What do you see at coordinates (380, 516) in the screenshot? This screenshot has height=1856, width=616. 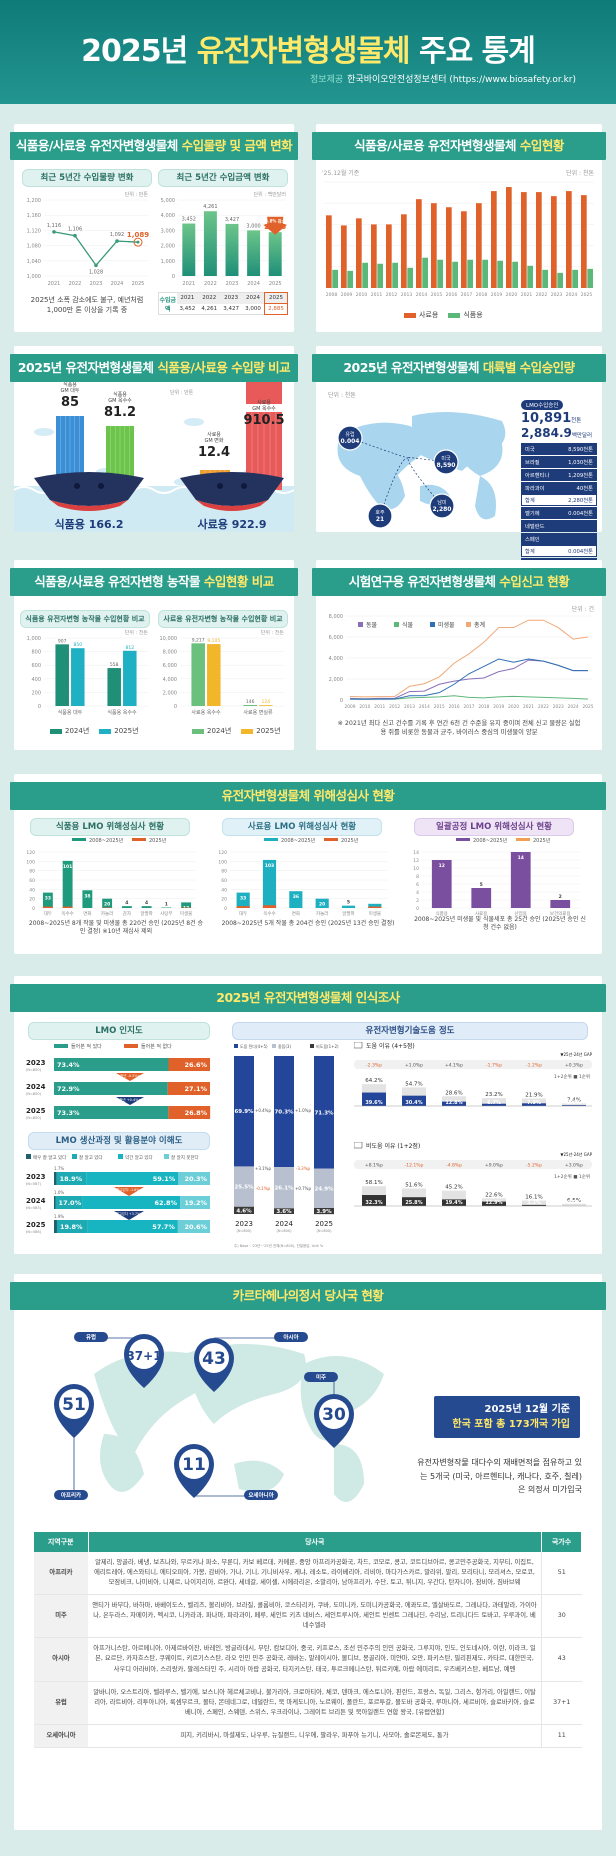 I see `region-pin` at bounding box center [380, 516].